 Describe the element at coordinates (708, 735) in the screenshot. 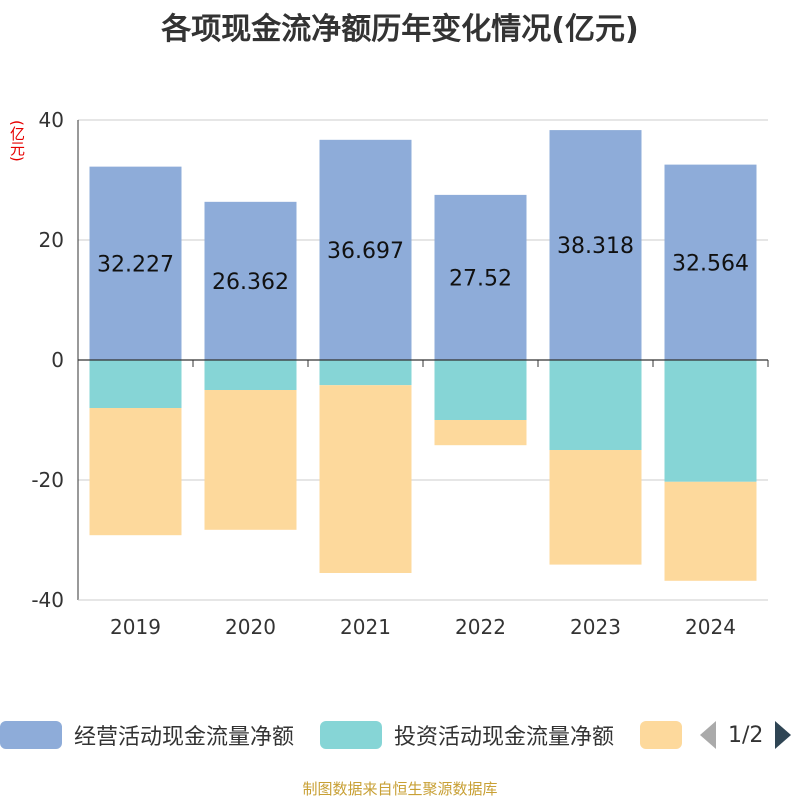

I see `triangle-left-icon` at that location.